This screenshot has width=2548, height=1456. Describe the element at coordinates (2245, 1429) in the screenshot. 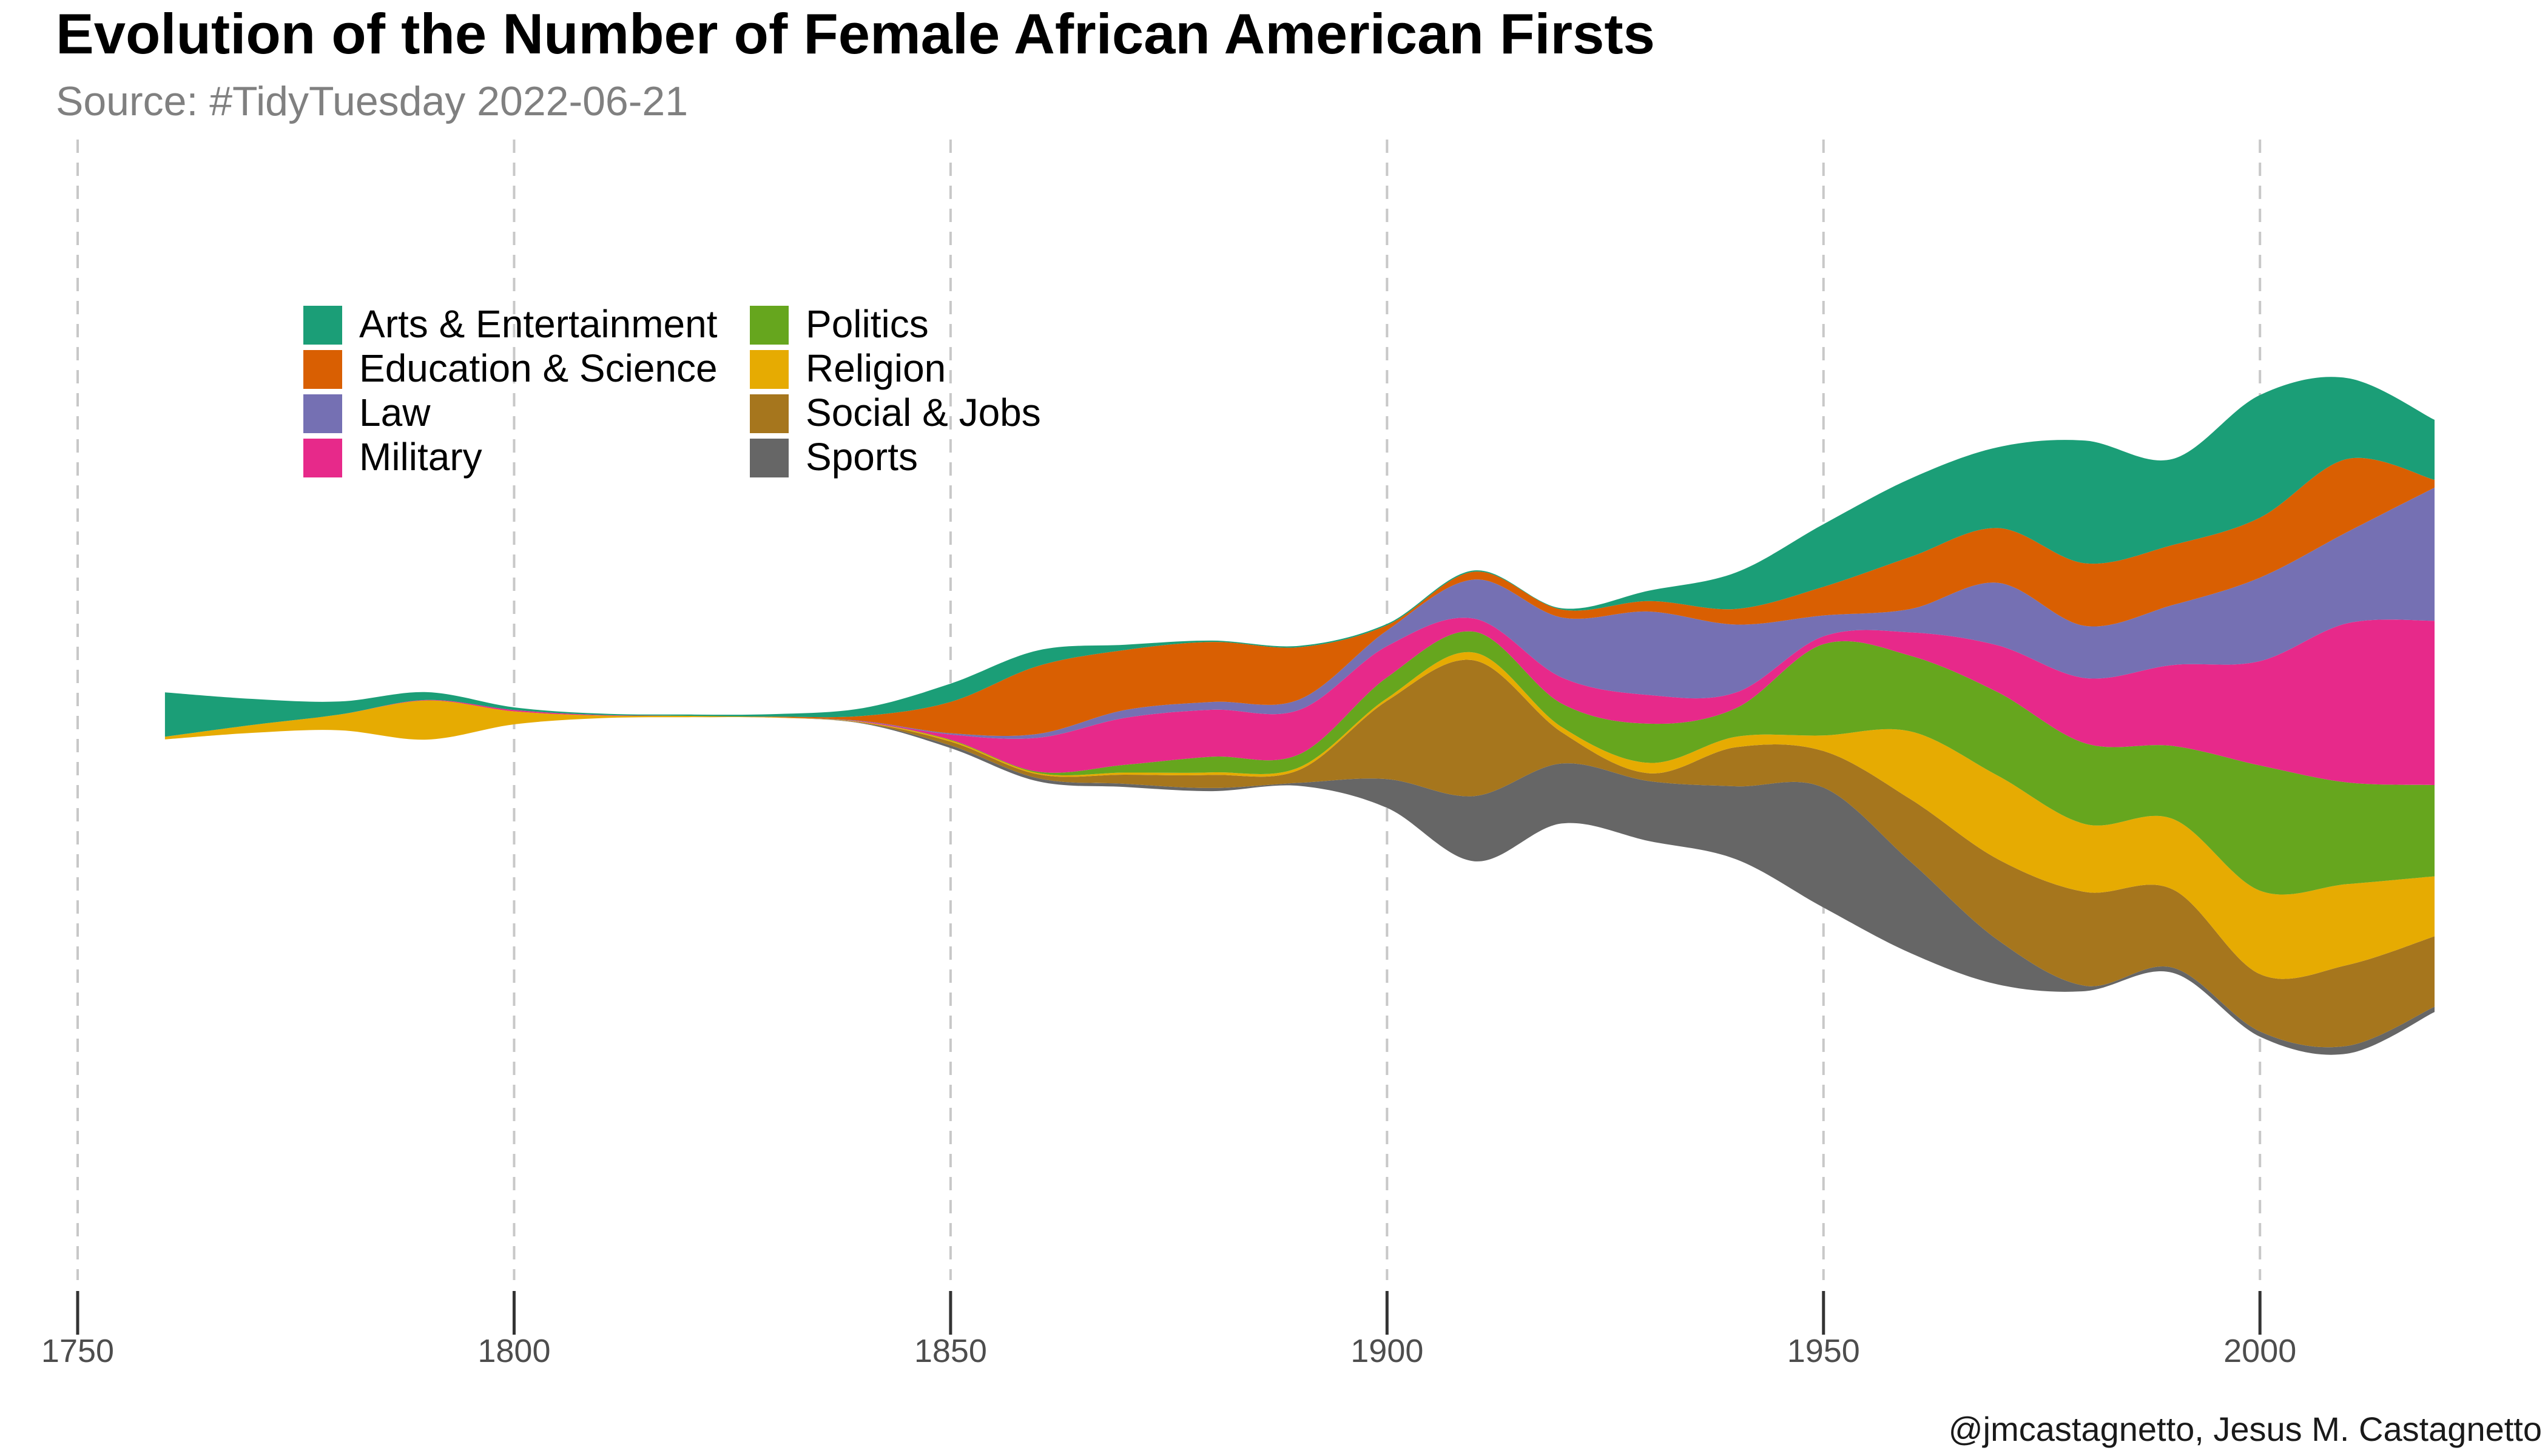

I see `chart-caption: @jmcastagnetto, Jesus M. Castagnetto` at that location.